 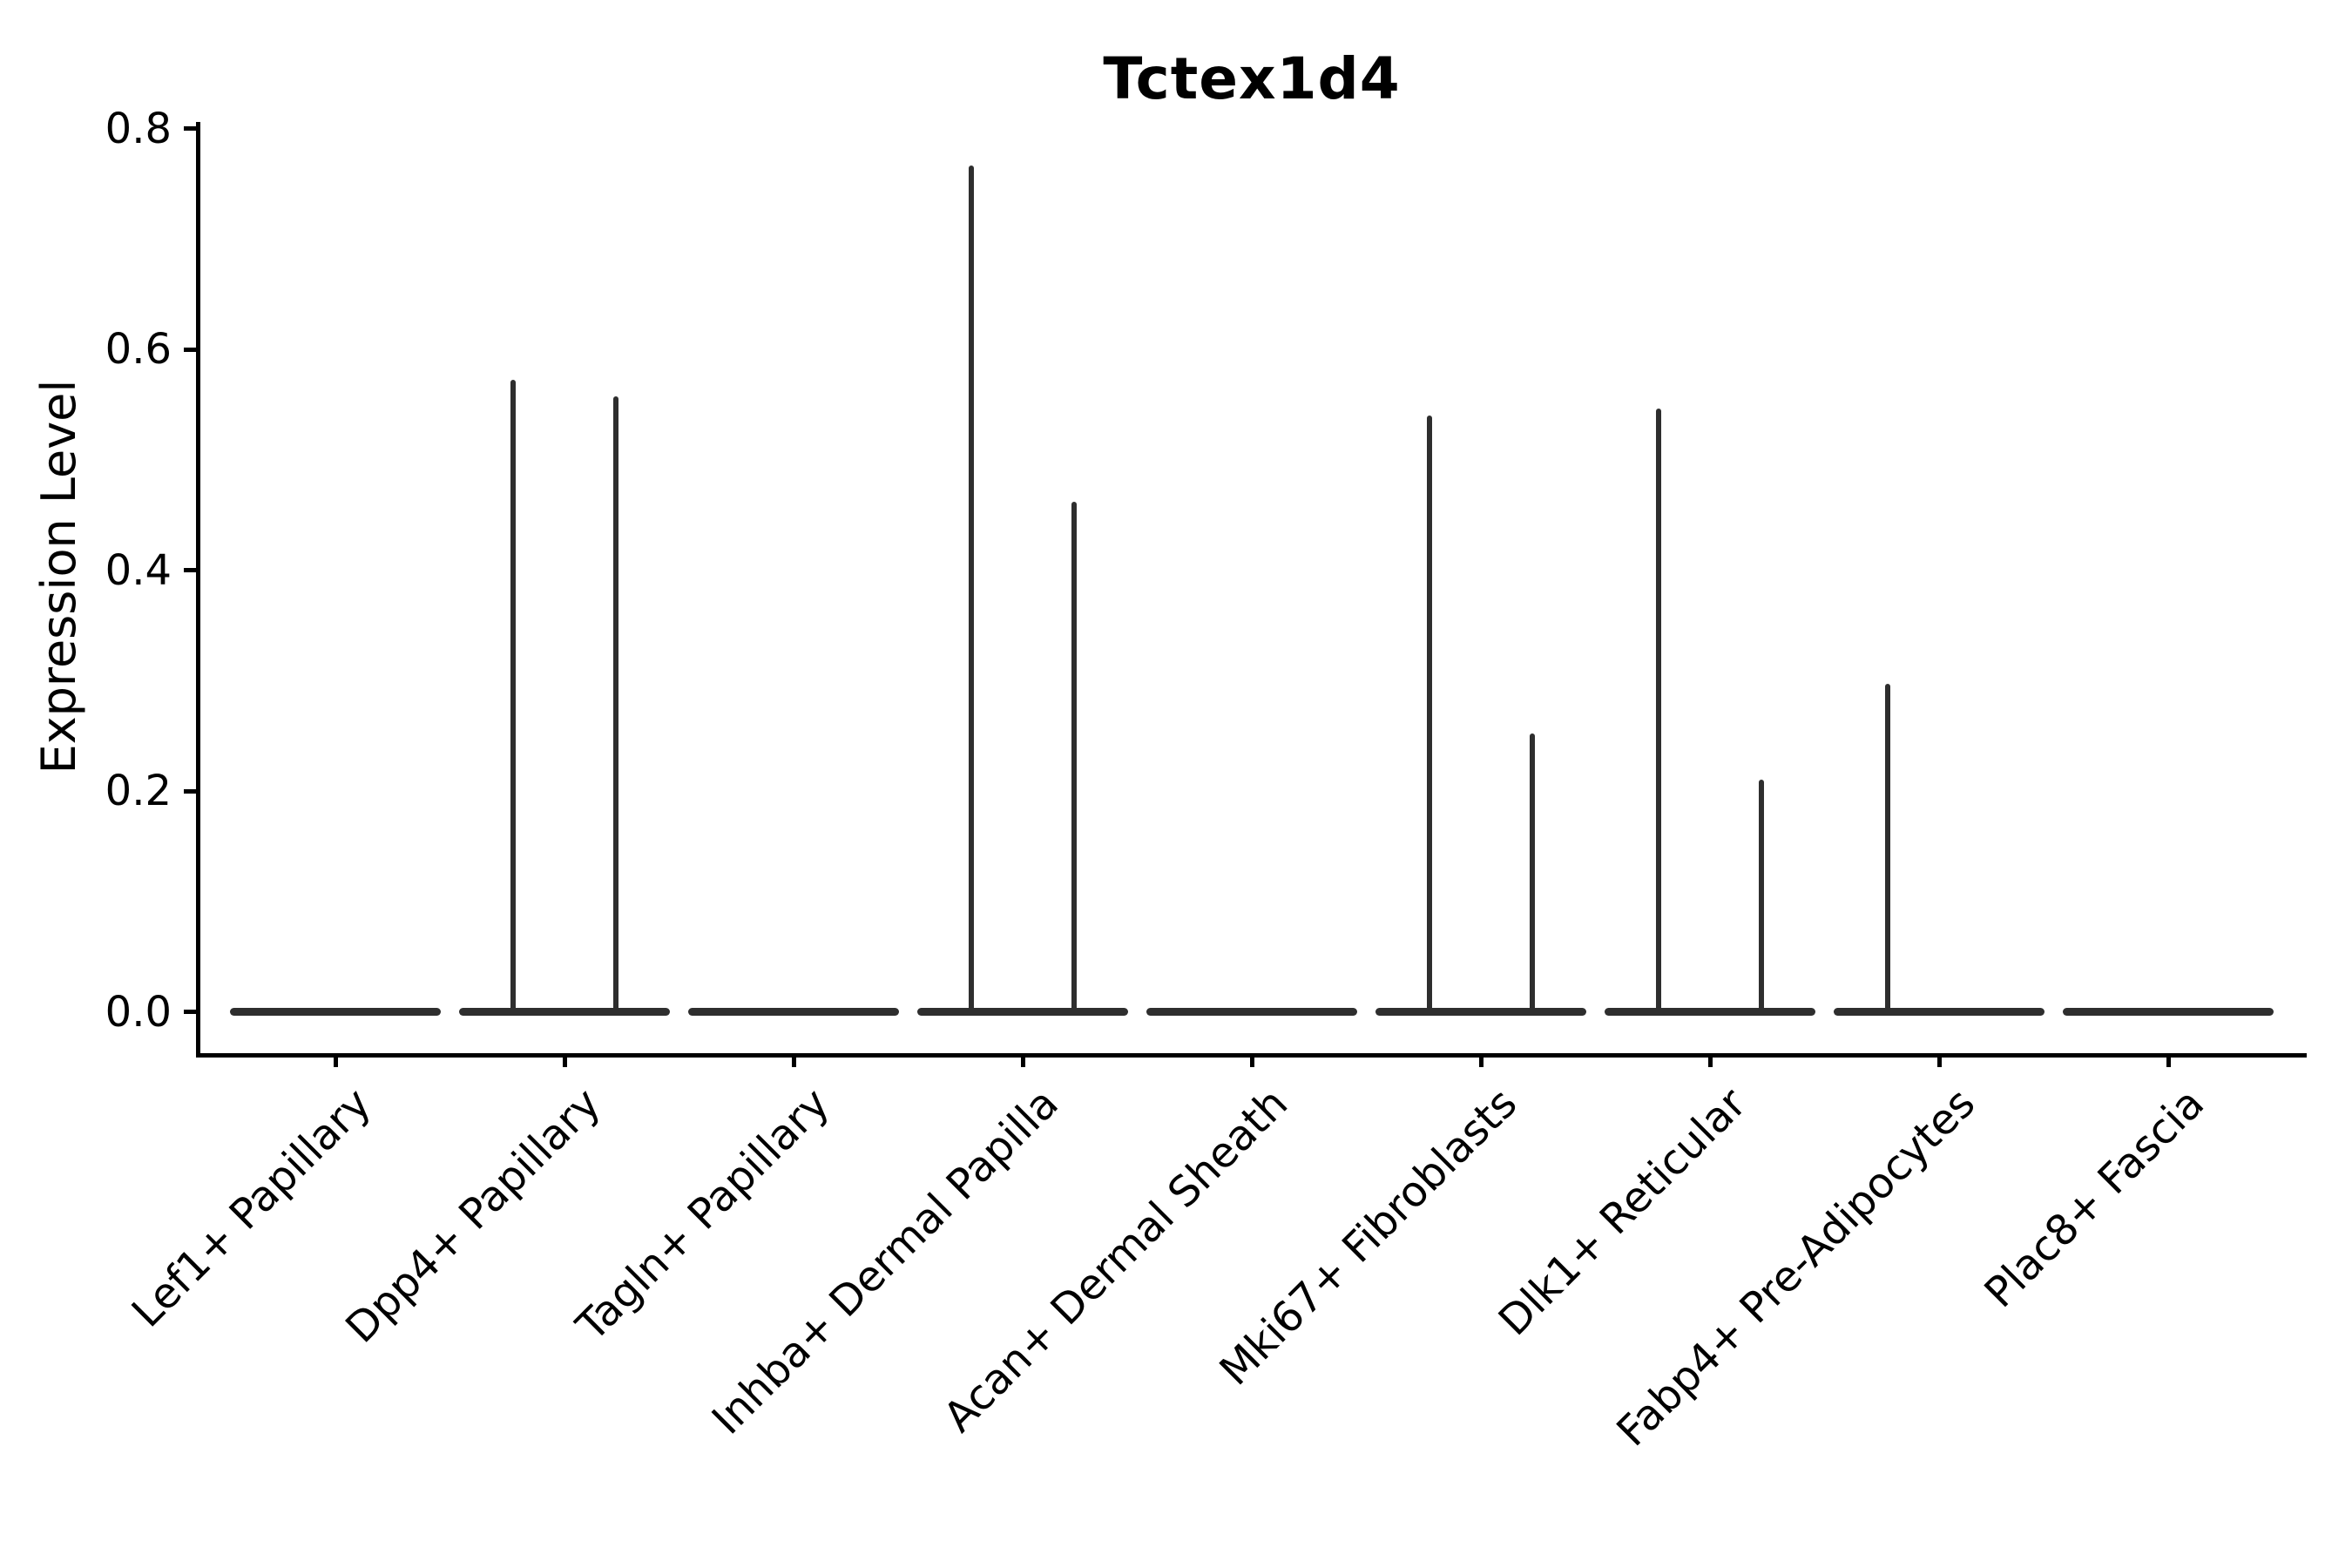 I want to click on chart-title: Tctex1d4, so click(x=1252, y=78).